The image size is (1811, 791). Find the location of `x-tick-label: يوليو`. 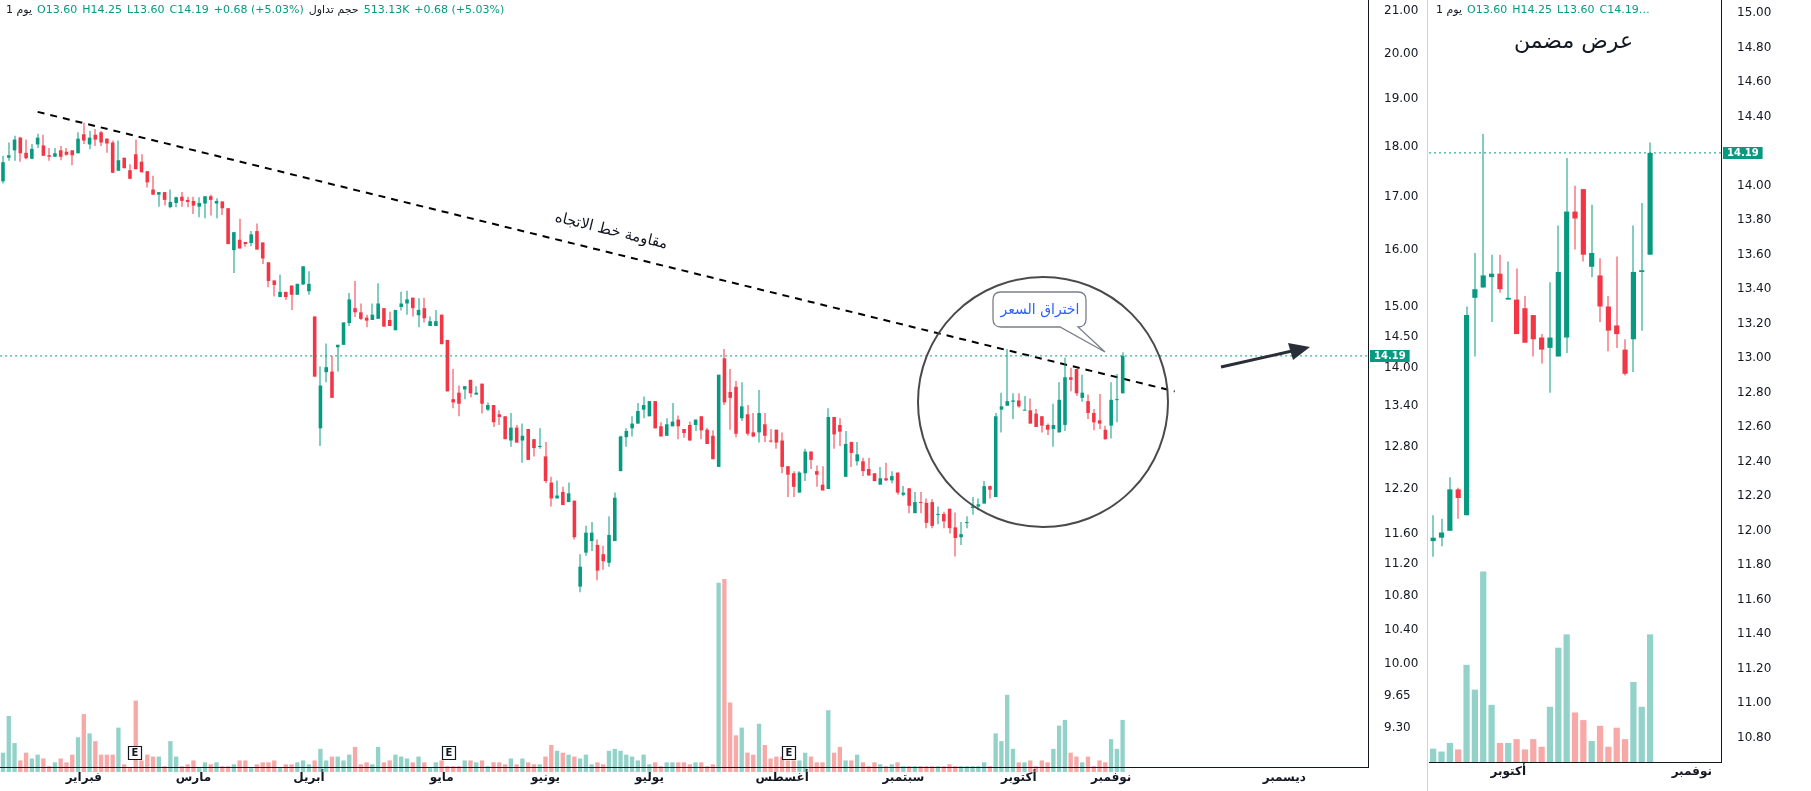

x-tick-label: يوليو is located at coordinates (648, 778).